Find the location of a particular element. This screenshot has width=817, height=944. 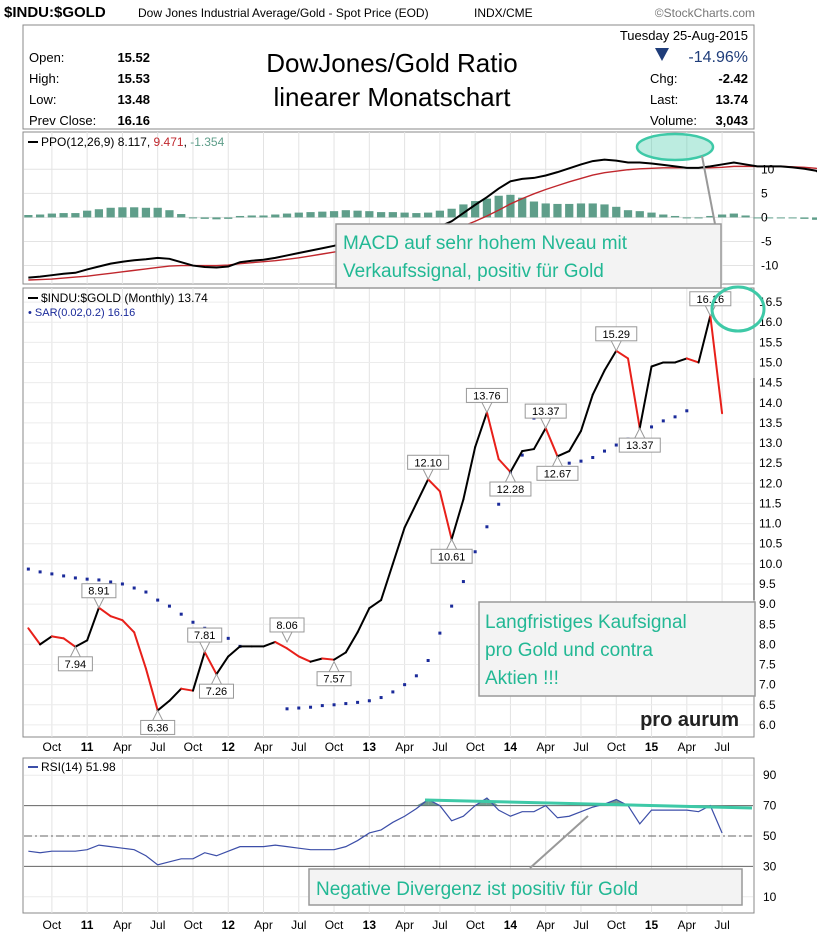

quote-date: Tuesday 25-Aug-2015 is located at coordinates (684, 35).